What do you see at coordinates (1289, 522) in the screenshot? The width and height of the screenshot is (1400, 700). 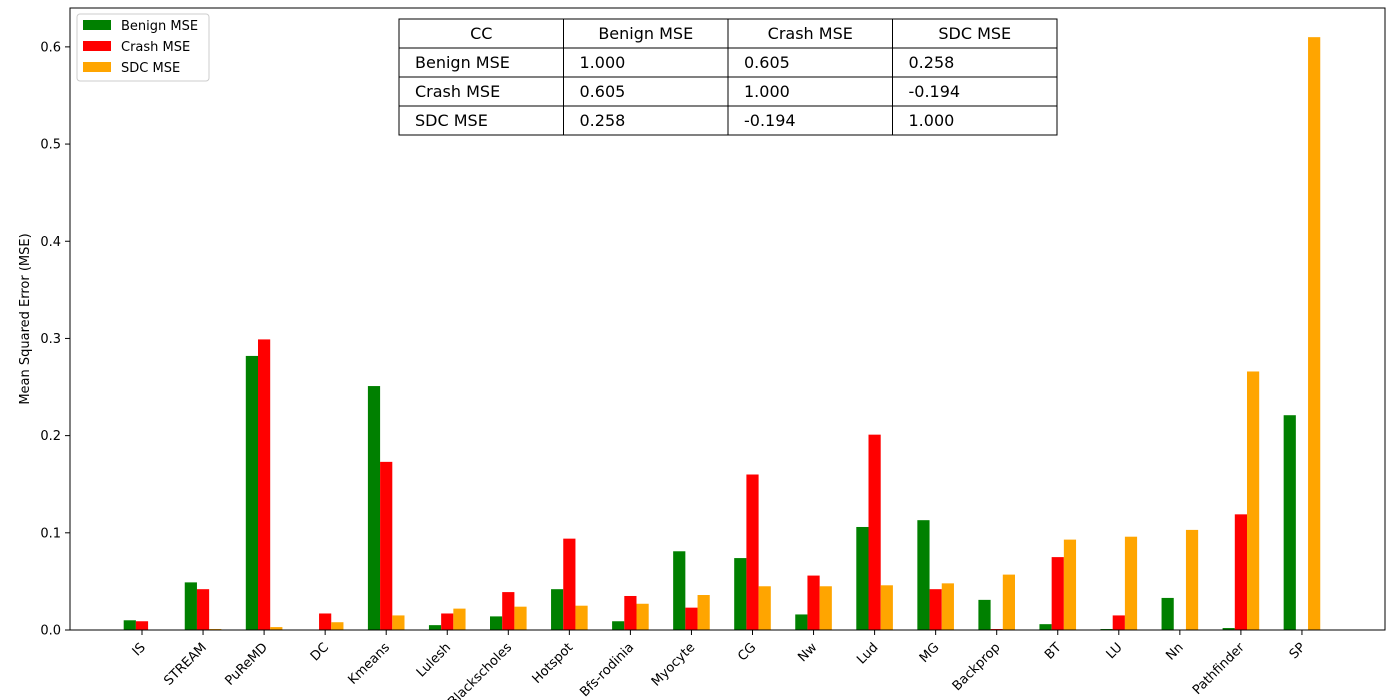 I see `bar-benign-mse-sp` at bounding box center [1289, 522].